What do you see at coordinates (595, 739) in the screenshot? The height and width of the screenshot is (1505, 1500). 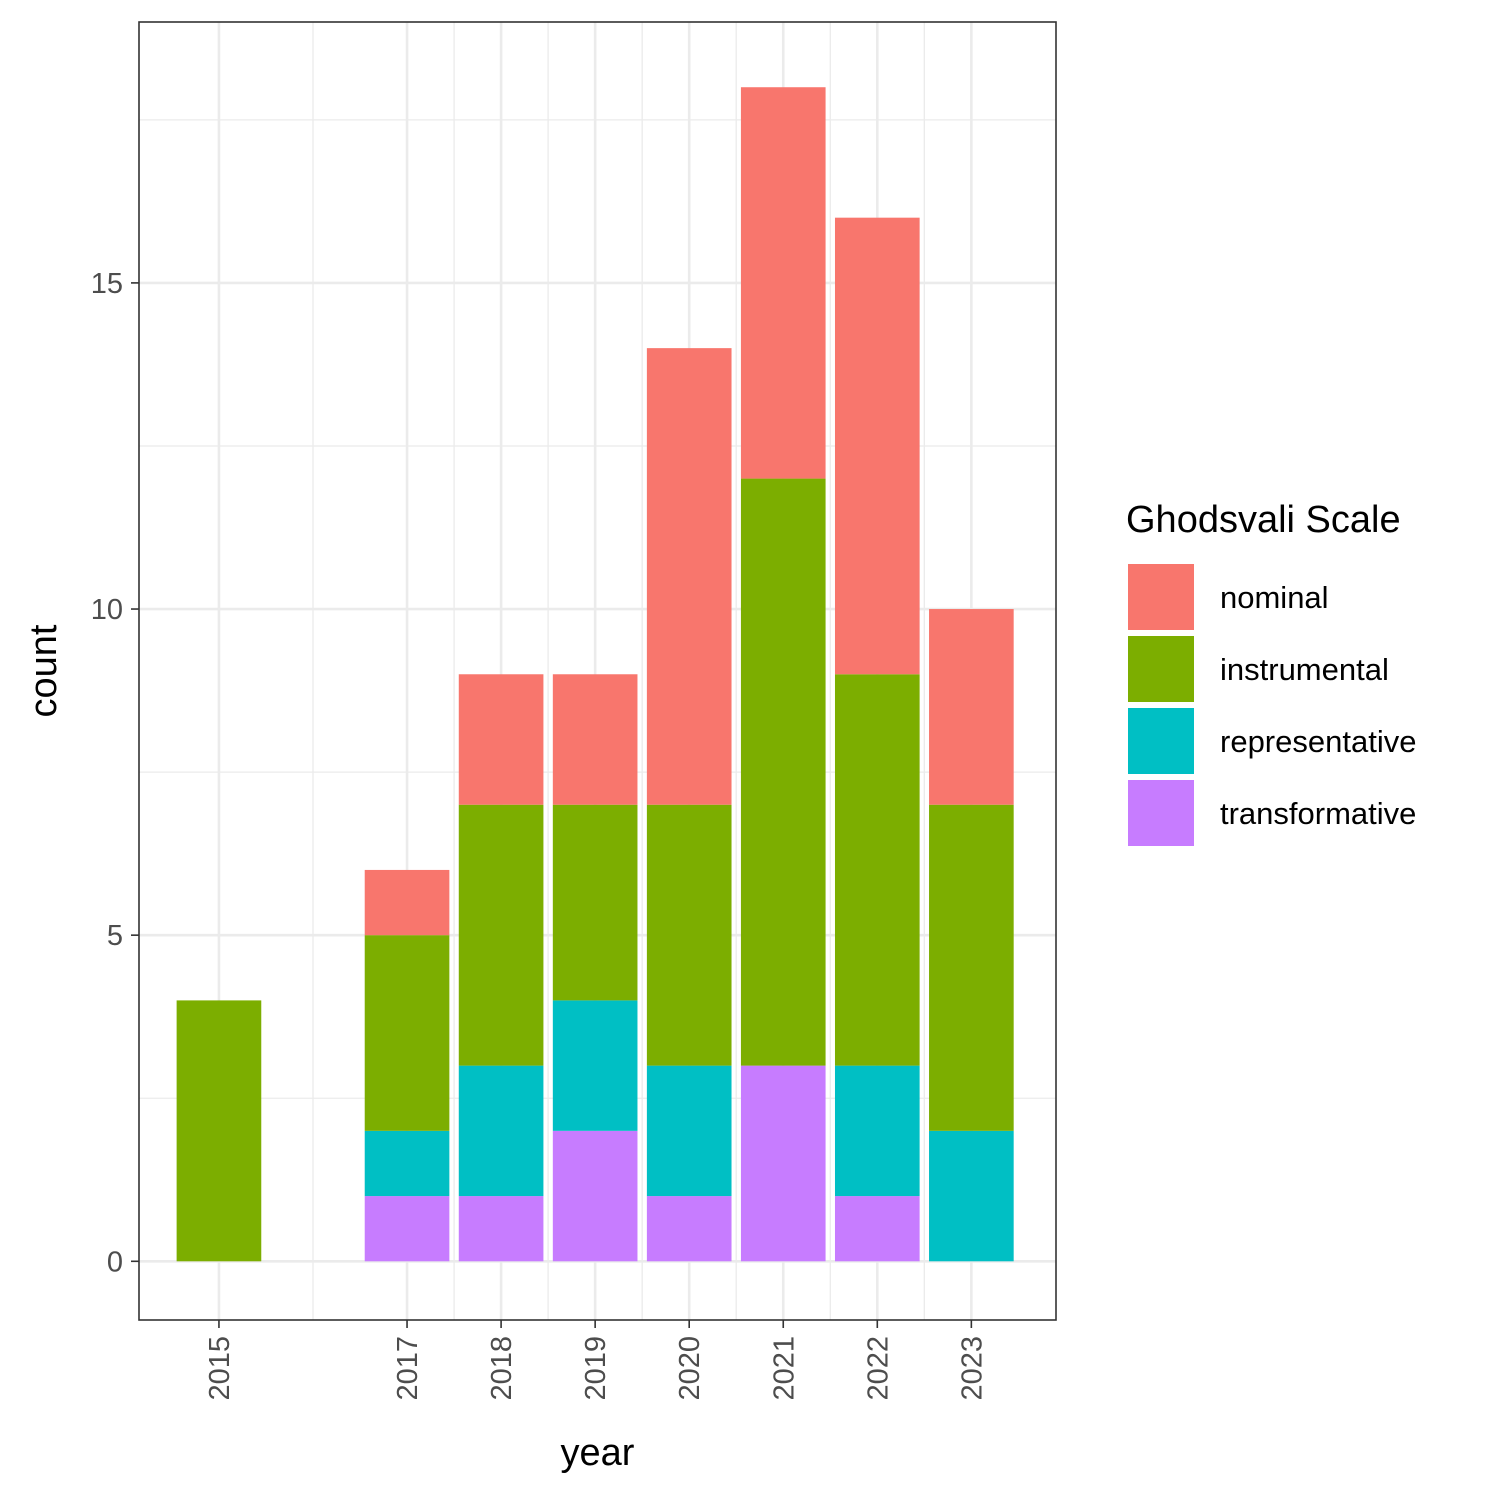 I see `bar-segment-nominal-2019` at bounding box center [595, 739].